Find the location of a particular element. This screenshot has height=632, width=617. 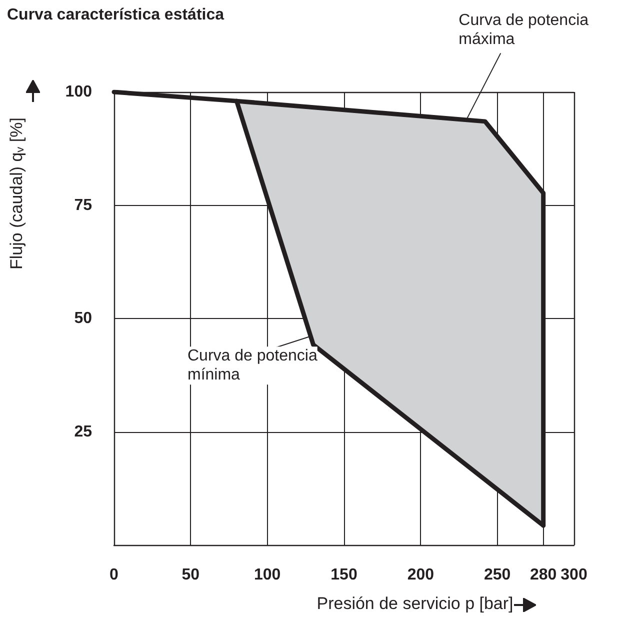

x-tick-label: 50 is located at coordinates (191, 575).